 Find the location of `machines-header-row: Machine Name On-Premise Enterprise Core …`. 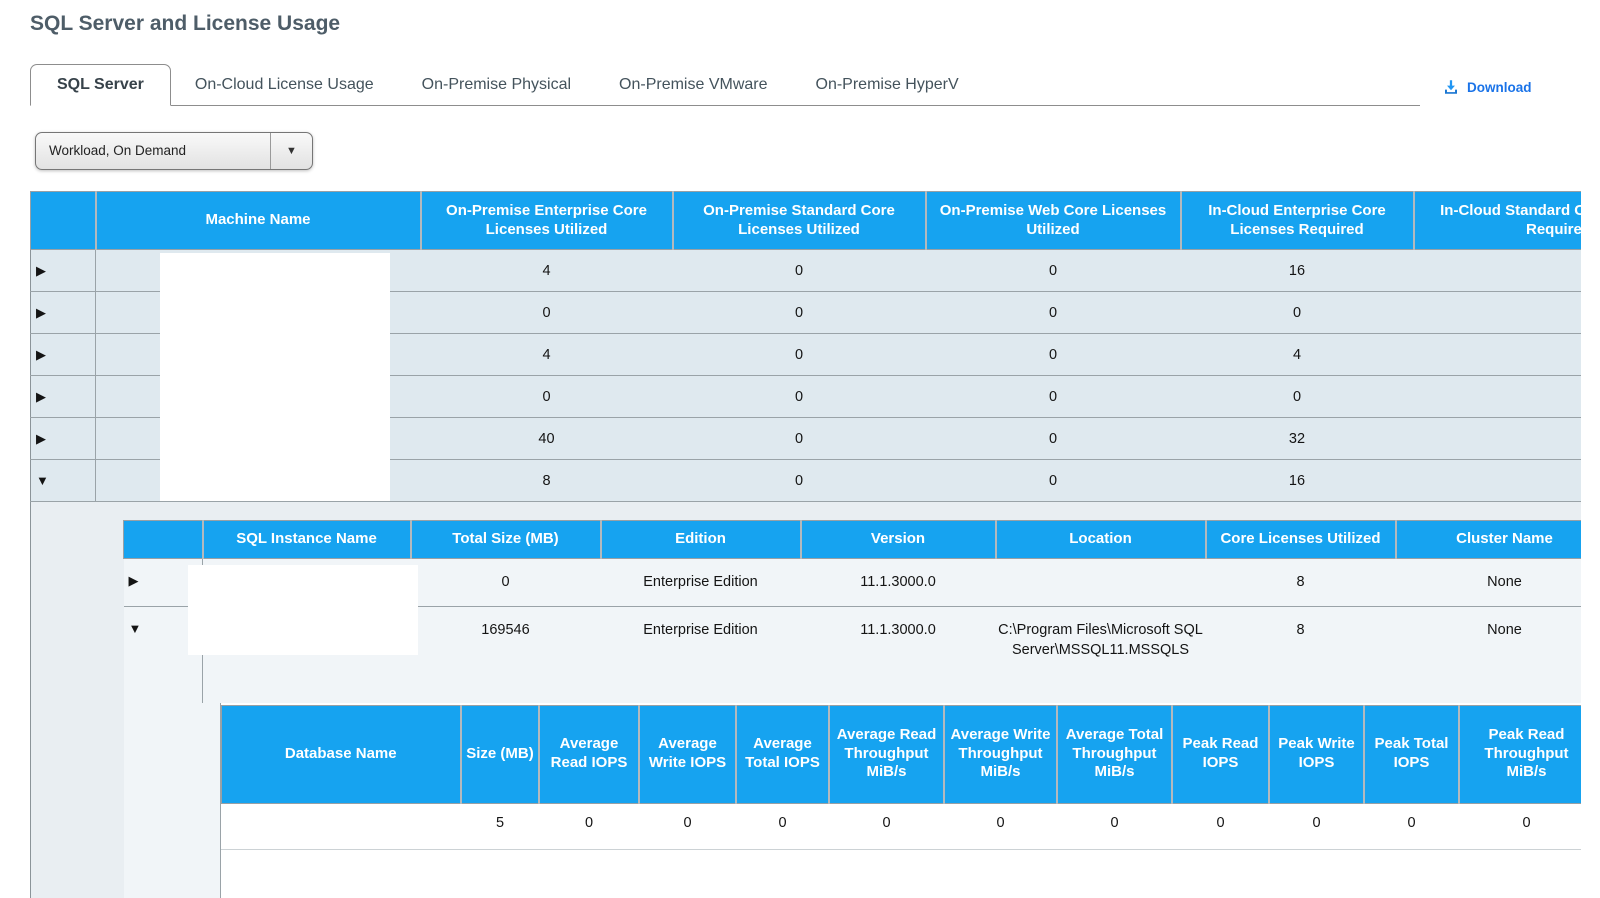

machines-header-row: Machine Name On-Premise Enterprise Core … is located at coordinates (805, 220).